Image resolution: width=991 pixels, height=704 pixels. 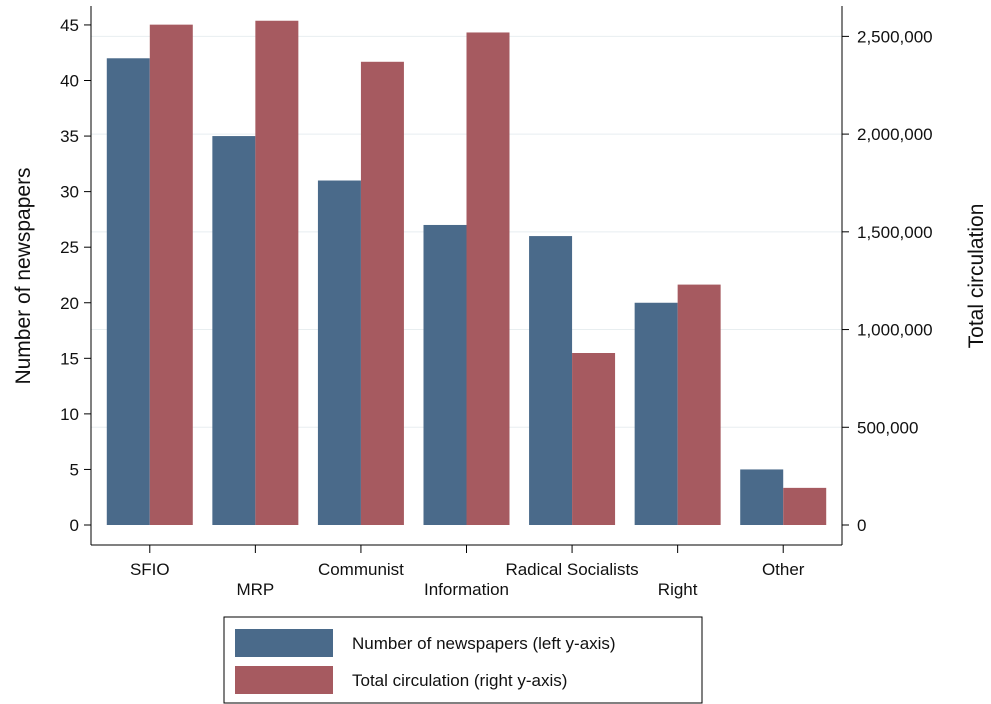 I want to click on right-tick-label: 0, so click(x=861, y=525).